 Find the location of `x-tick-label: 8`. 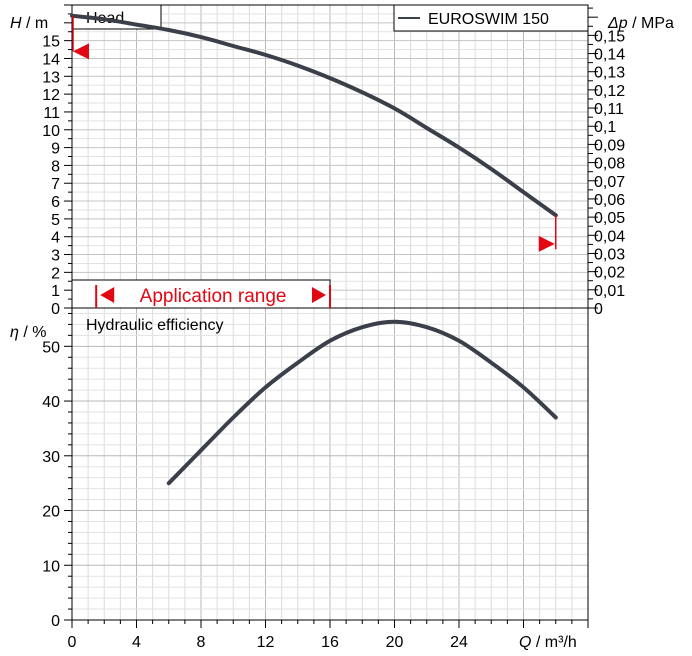

x-tick-label: 8 is located at coordinates (201, 642).